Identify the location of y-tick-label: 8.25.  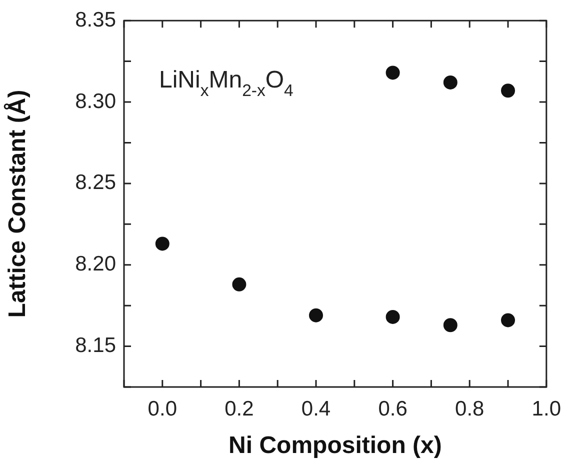
(95, 182).